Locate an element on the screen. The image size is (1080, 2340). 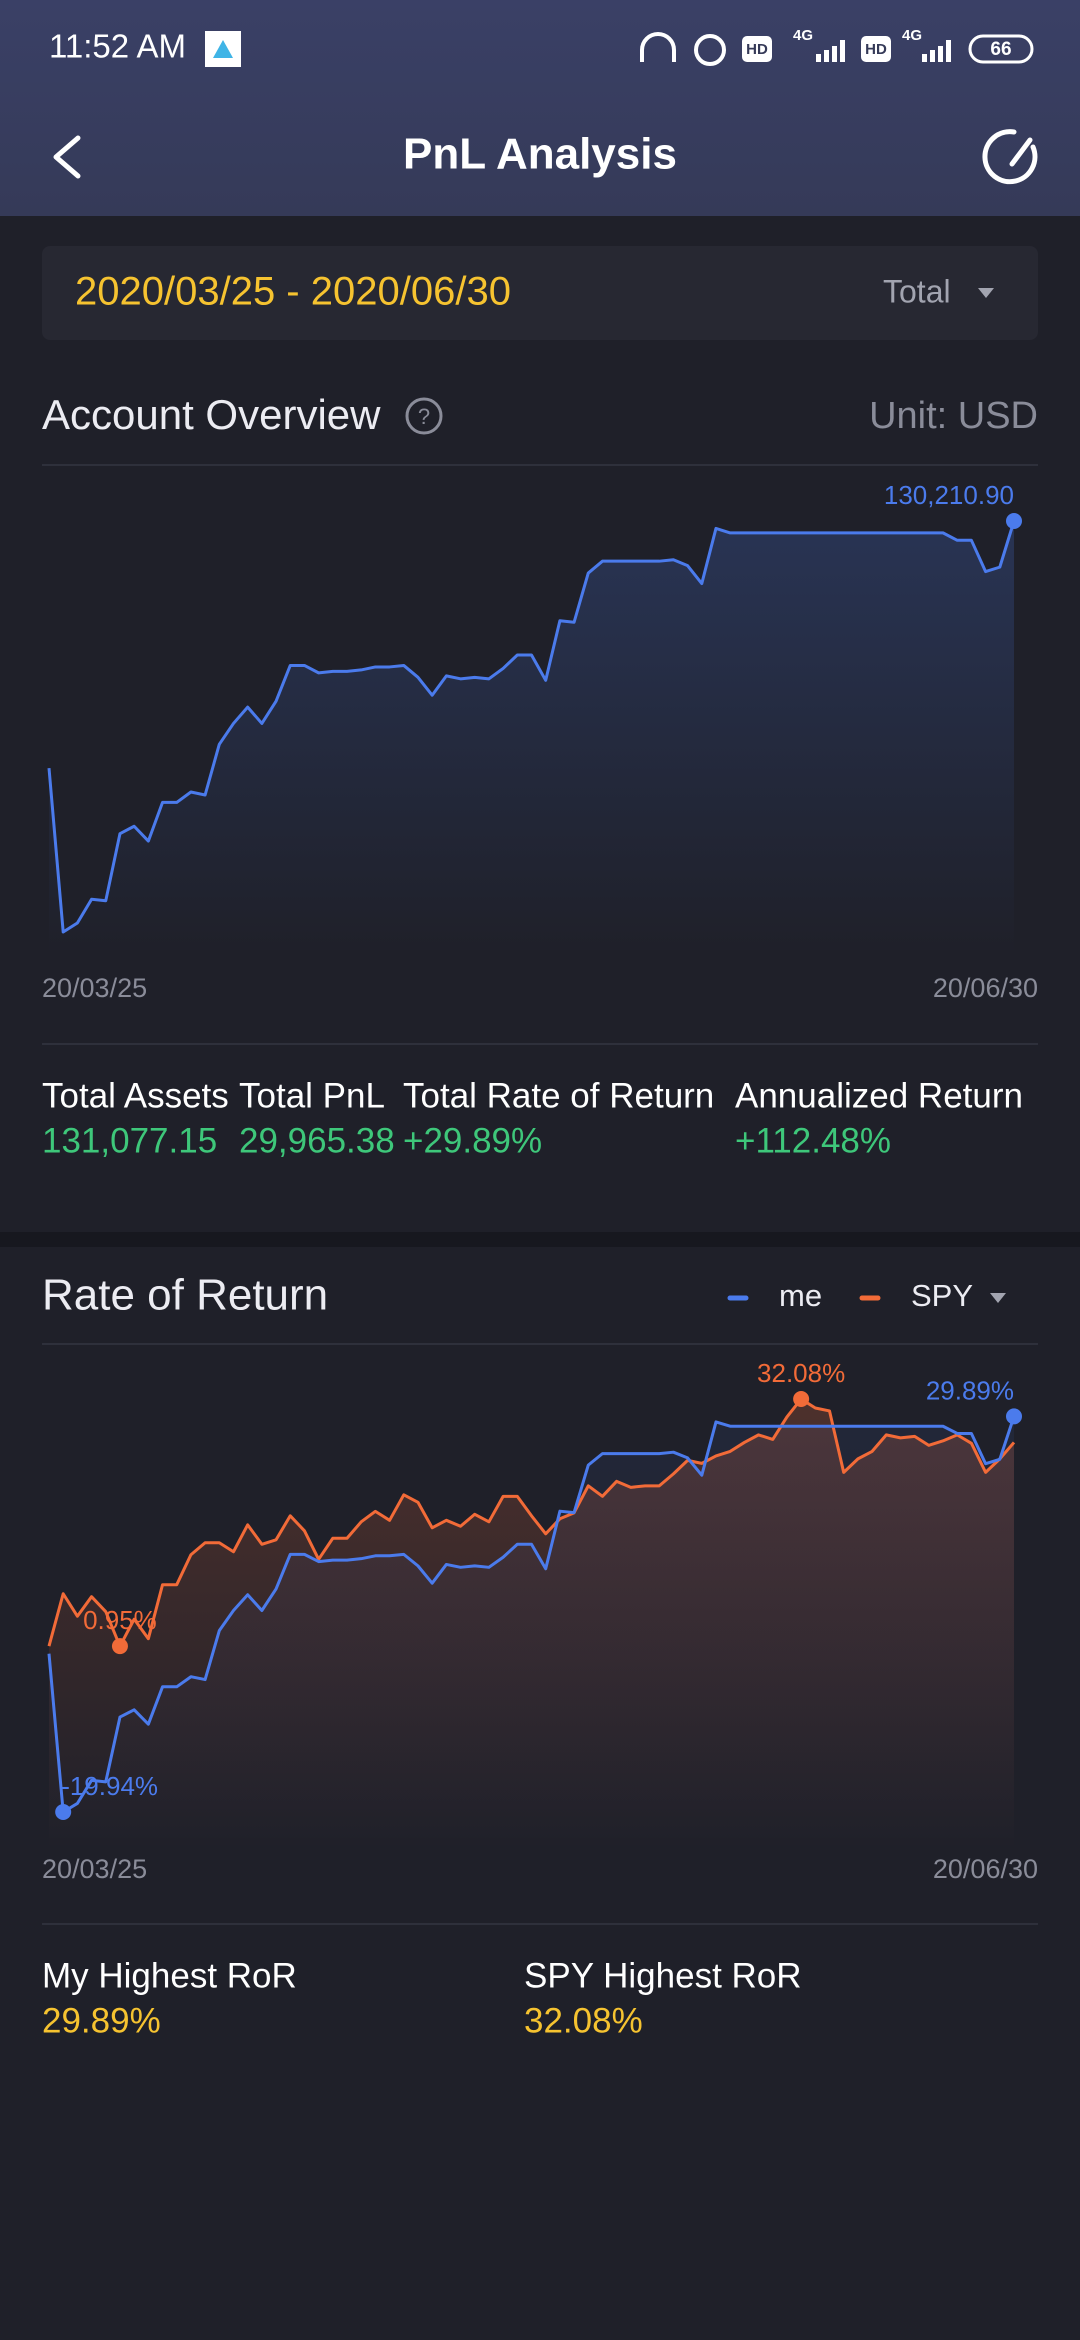
data-label: 0.95% is located at coordinates (120, 1620).